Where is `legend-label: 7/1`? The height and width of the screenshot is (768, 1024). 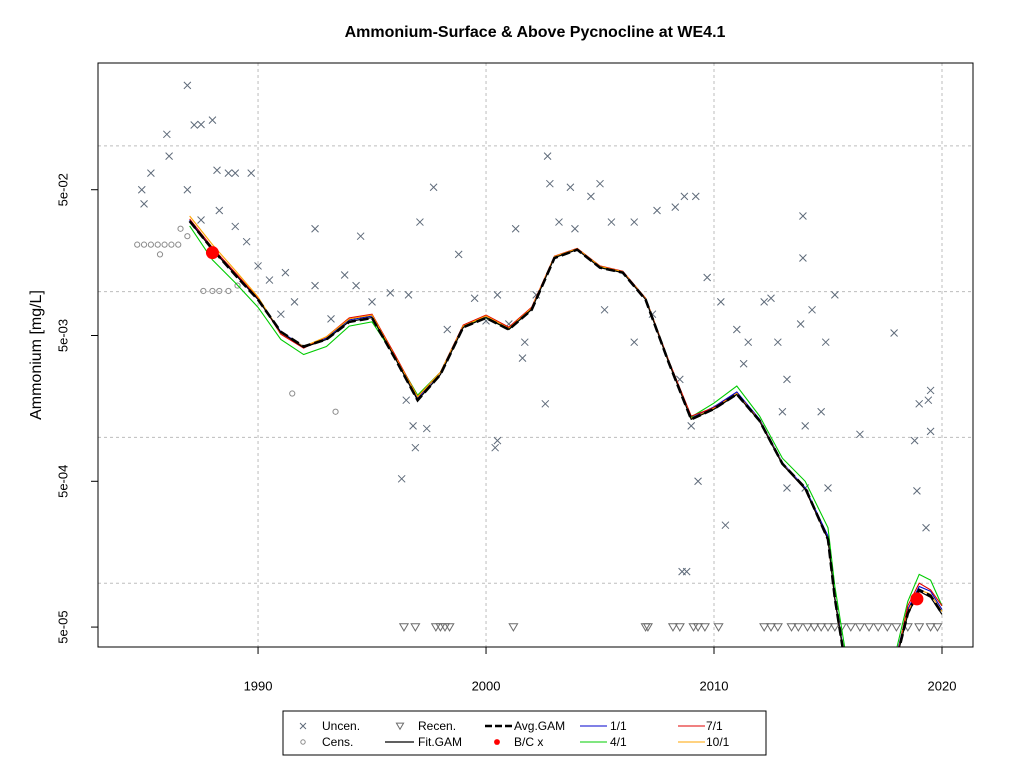 legend-label: 7/1 is located at coordinates (714, 726).